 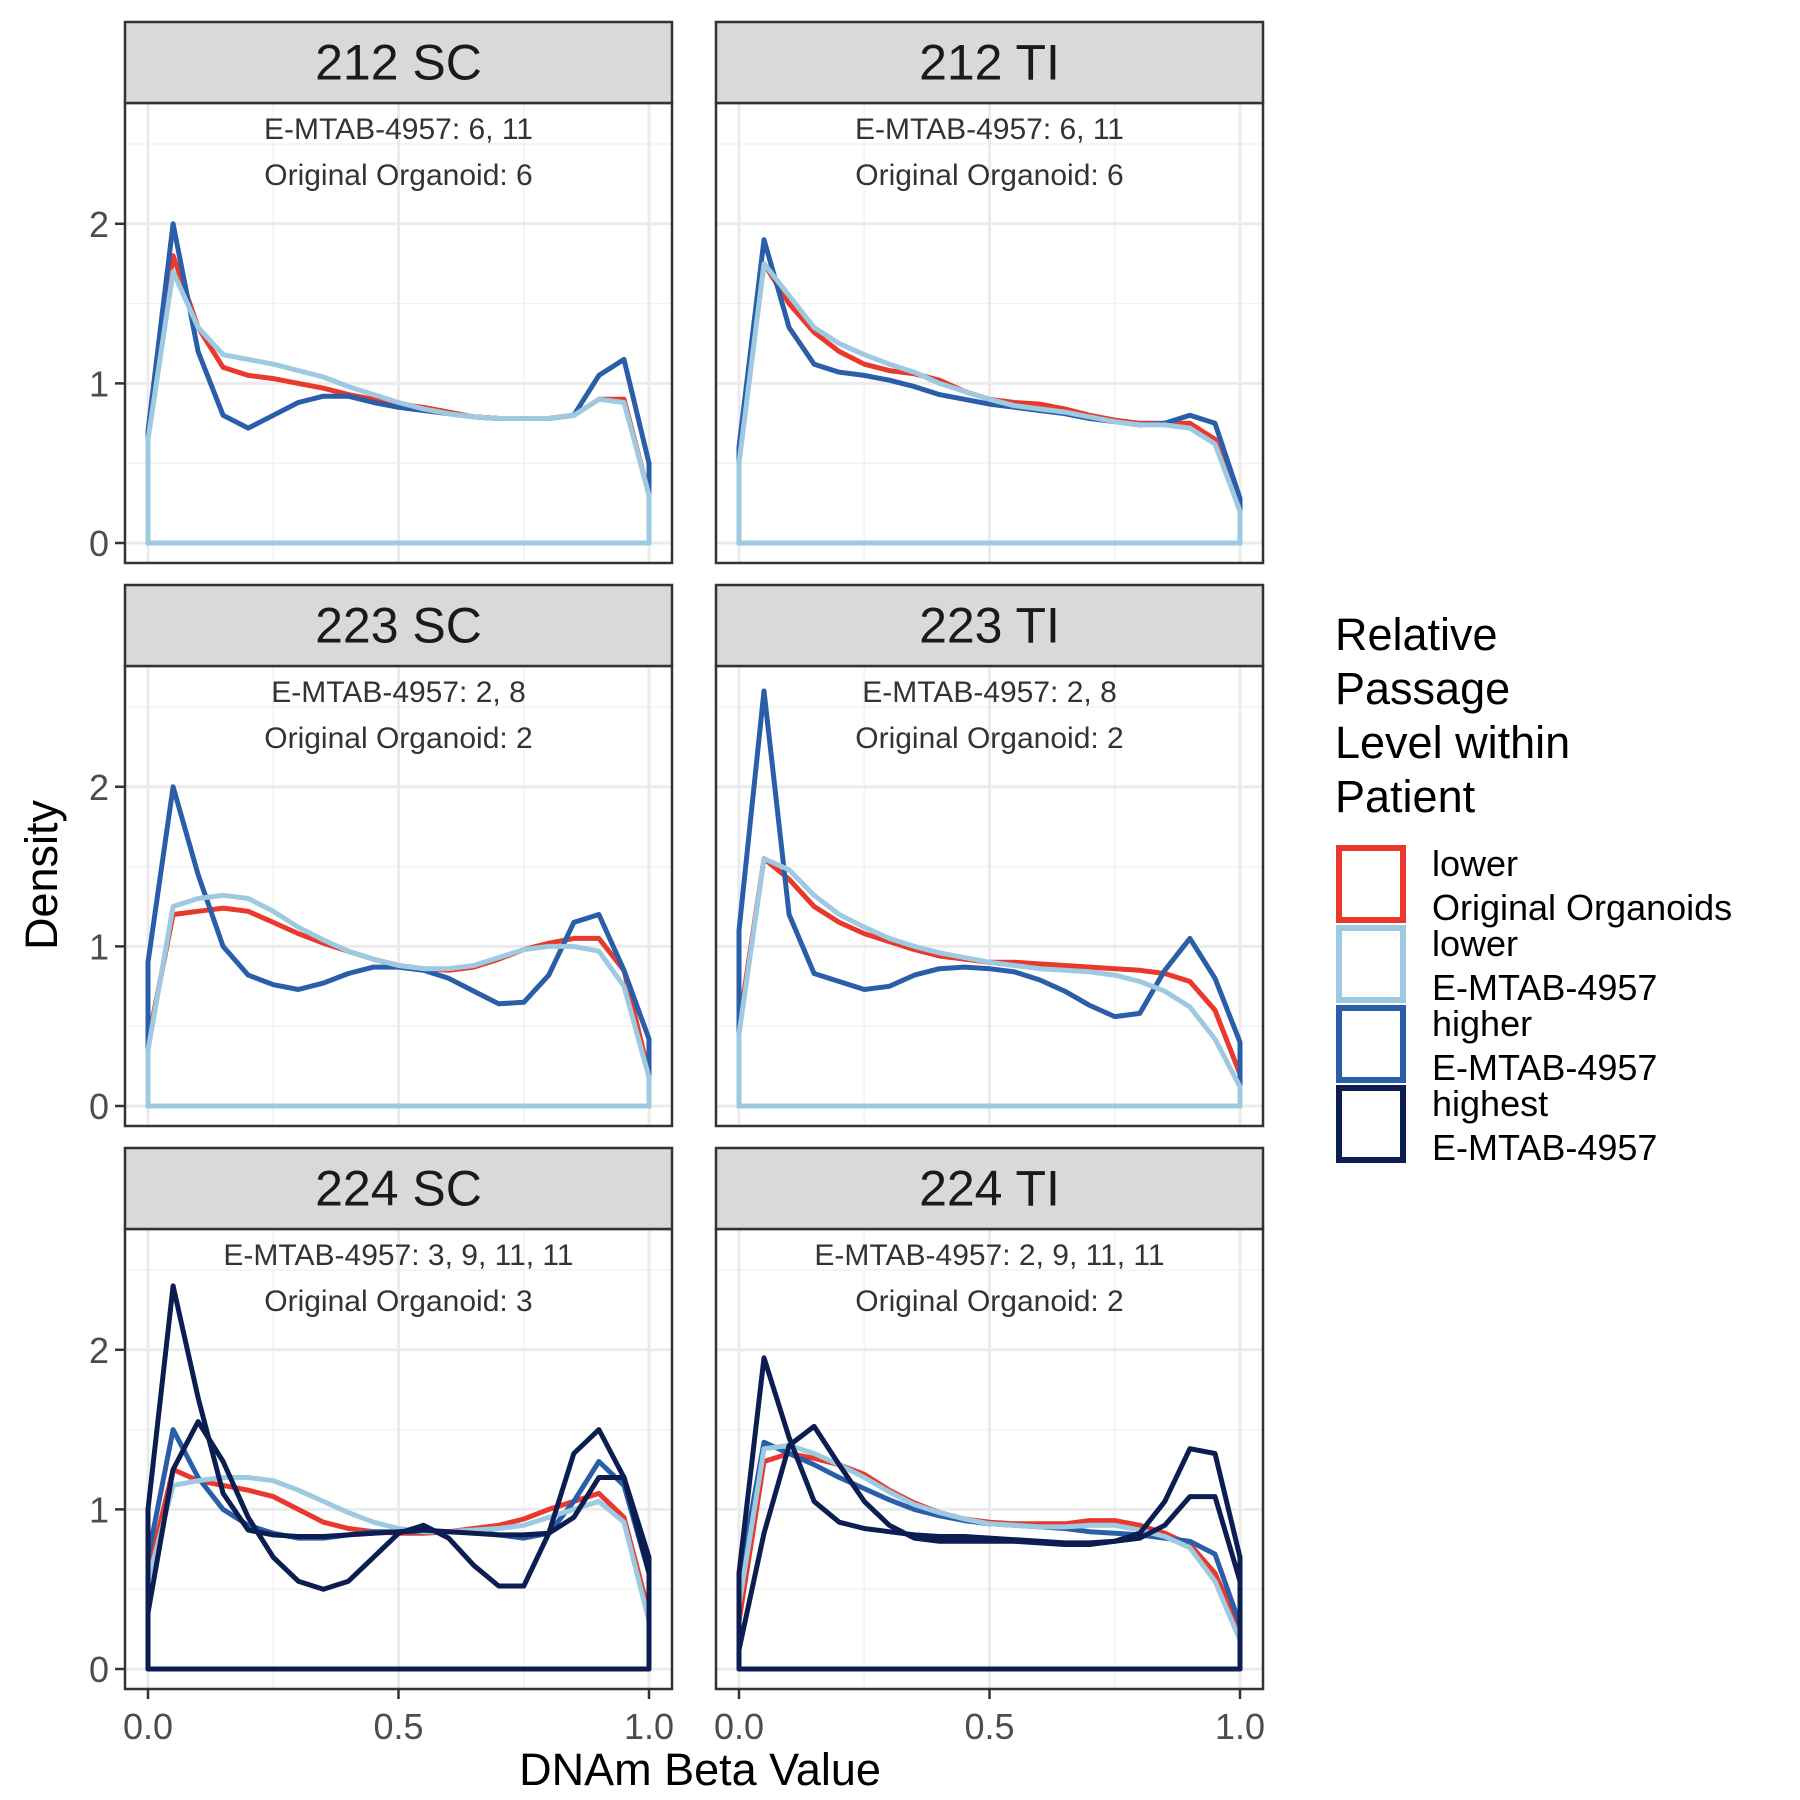 I want to click on legend-key-higher_em, so click(x=1371, y=1044).